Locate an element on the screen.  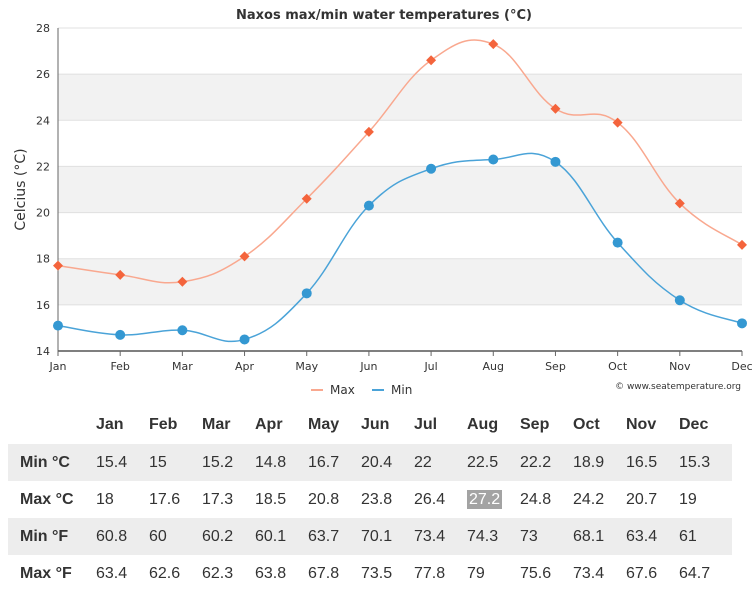
x-tick-label: Jun is located at coordinates (368, 366).